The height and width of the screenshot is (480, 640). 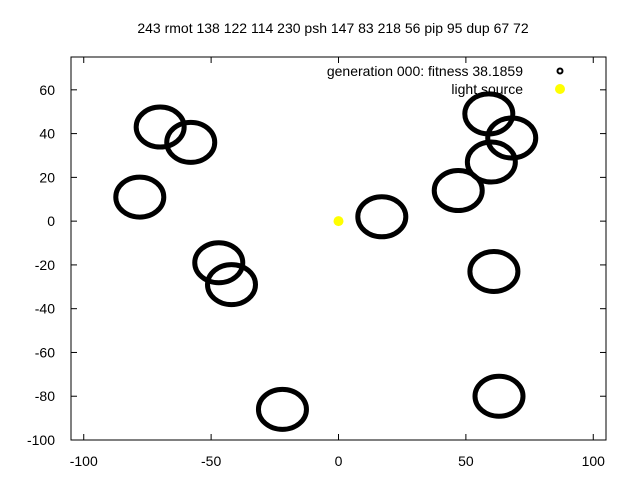 I want to click on y-tick-label: -60, so click(x=45, y=352).